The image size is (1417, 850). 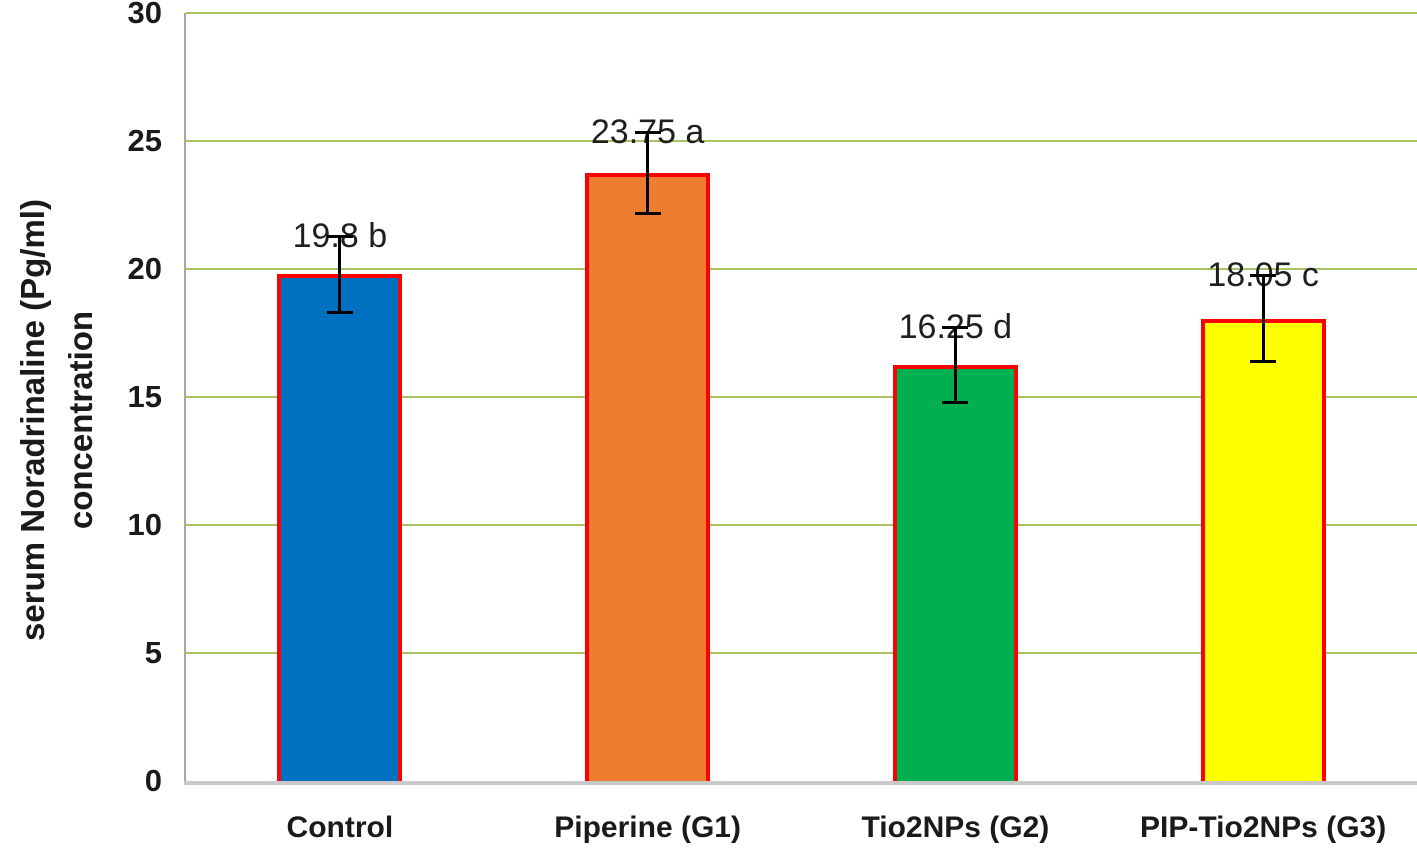 What do you see at coordinates (340, 827) in the screenshot?
I see `x-category-label: Control` at bounding box center [340, 827].